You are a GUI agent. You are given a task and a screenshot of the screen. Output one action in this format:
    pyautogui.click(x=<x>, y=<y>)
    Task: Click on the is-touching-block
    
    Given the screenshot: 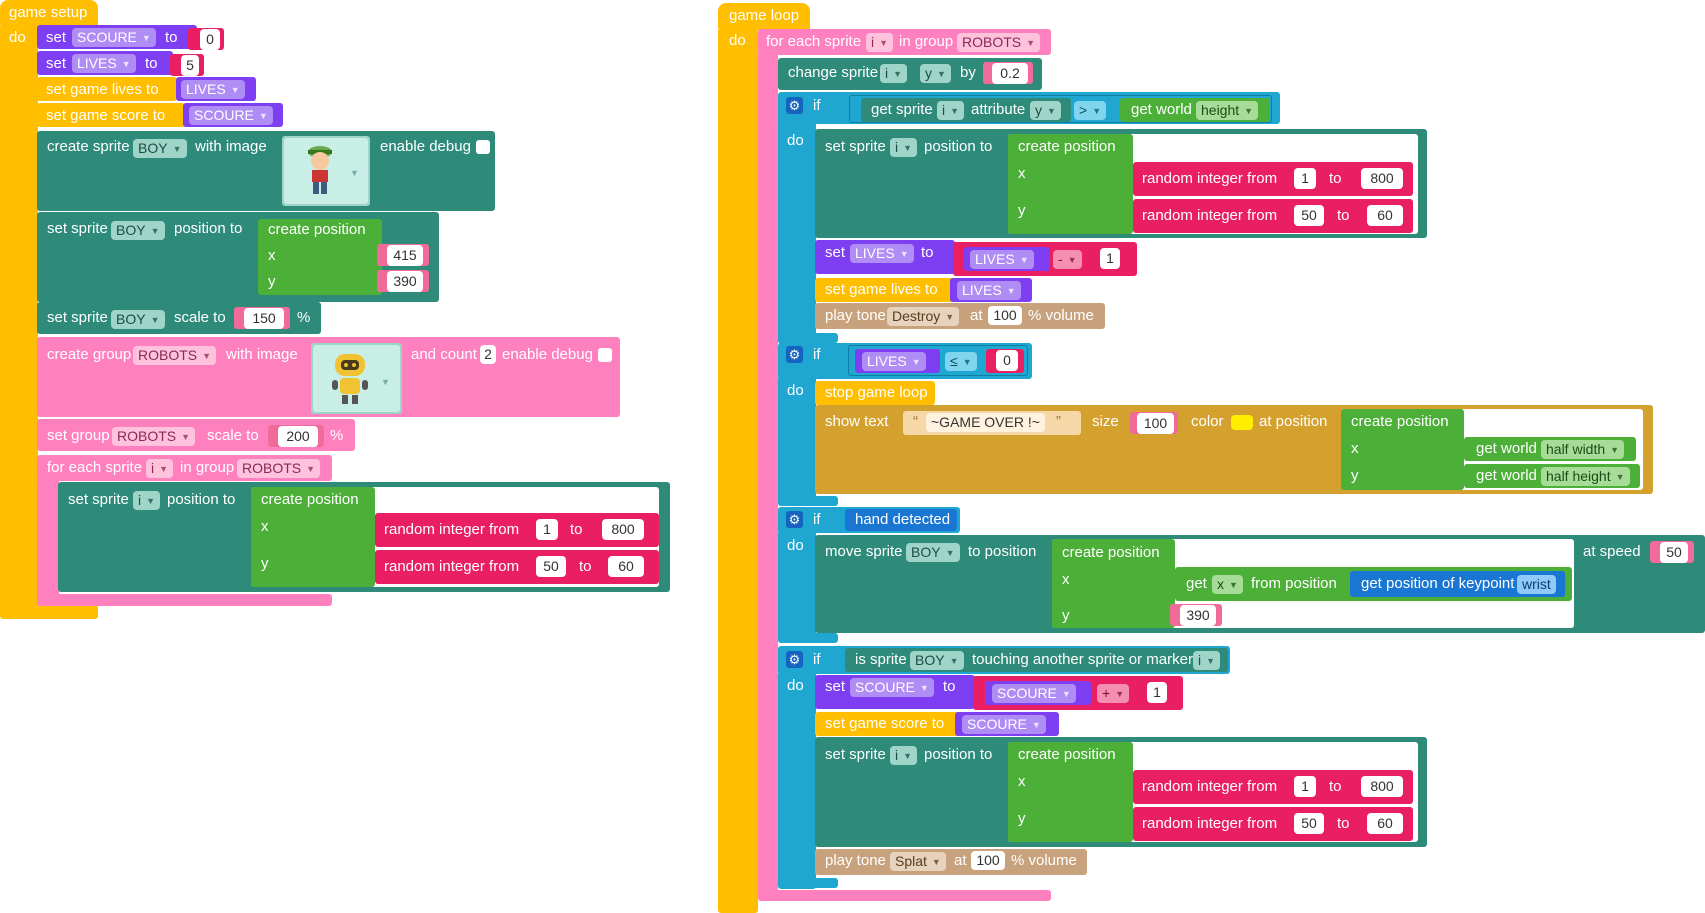 What is the action you would take?
    pyautogui.click(x=1036, y=660)
    